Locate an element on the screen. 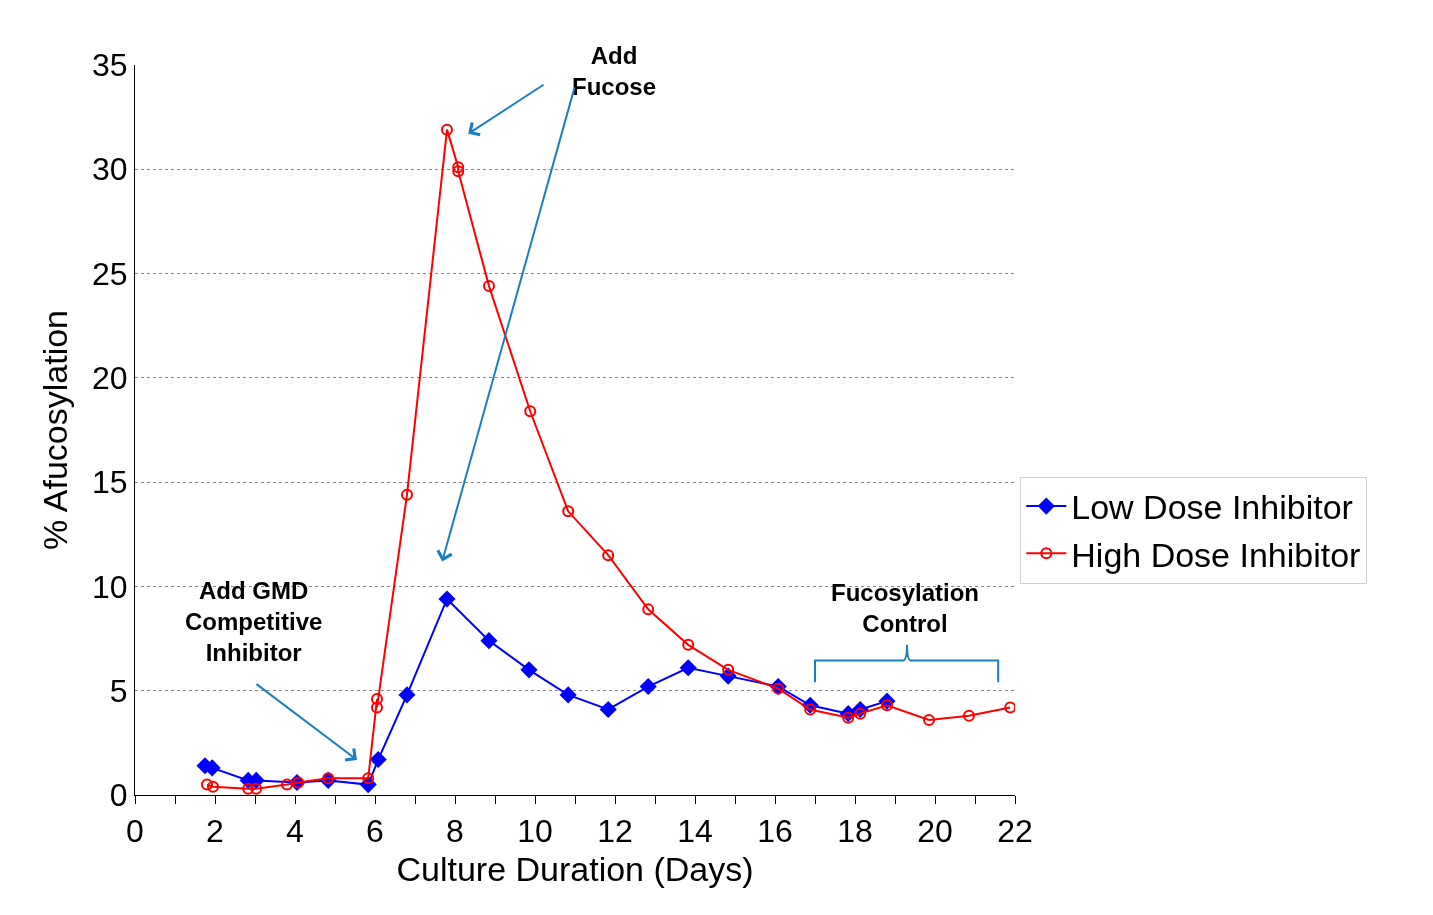 The image size is (1433, 915). x-tick-label: 20 is located at coordinates (935, 831).